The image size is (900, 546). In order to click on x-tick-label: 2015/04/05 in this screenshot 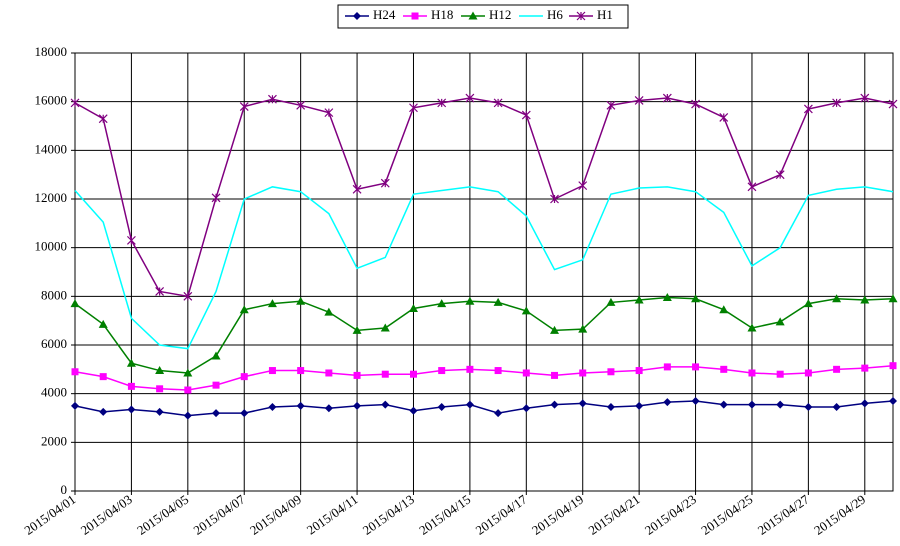, I will do `click(162, 515)`.